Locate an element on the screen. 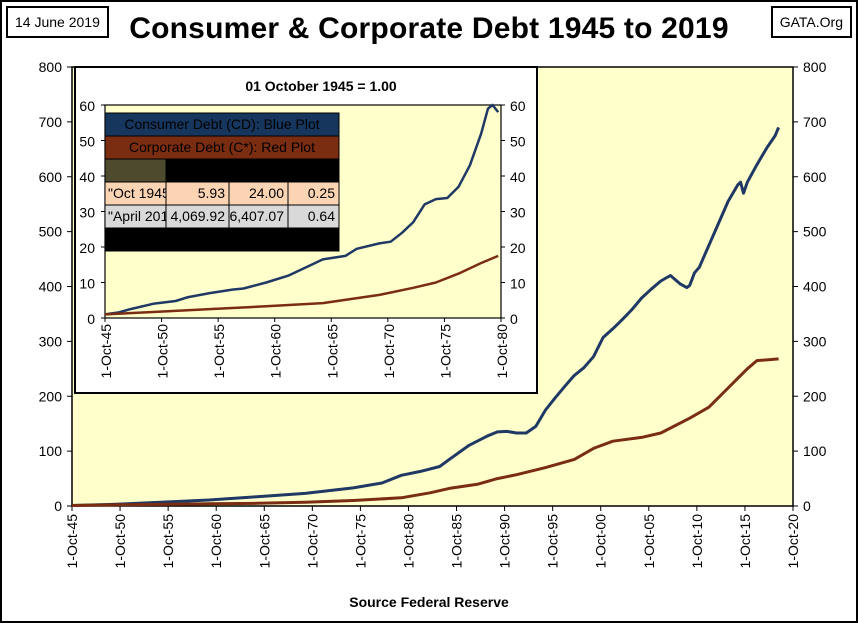 This screenshot has width=858, height=623. inset-y-tick-label-left: 50 is located at coordinates (87, 142).